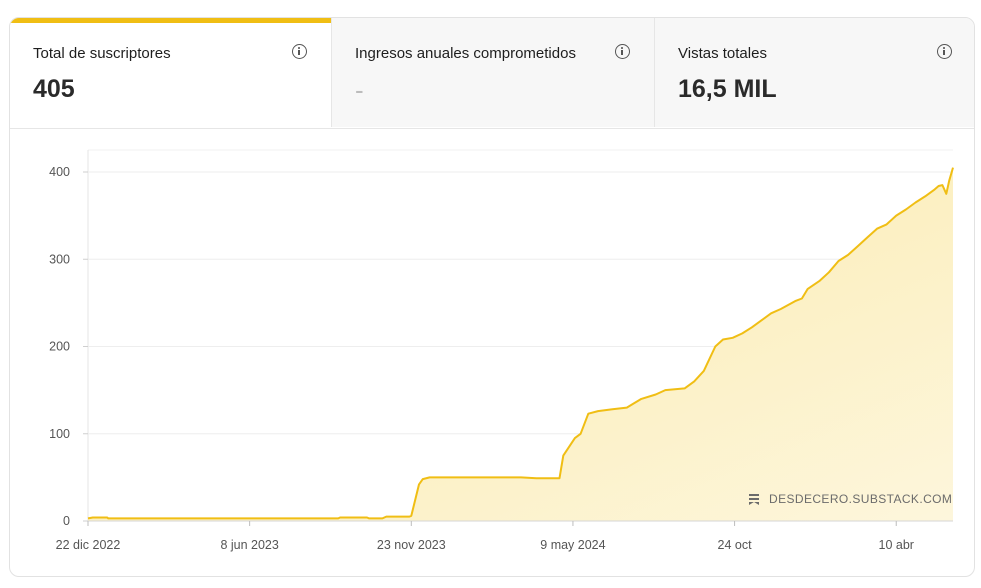 The image size is (981, 588). Describe the element at coordinates (735, 545) in the screenshot. I see `x-tick-label: 24 oct` at that location.